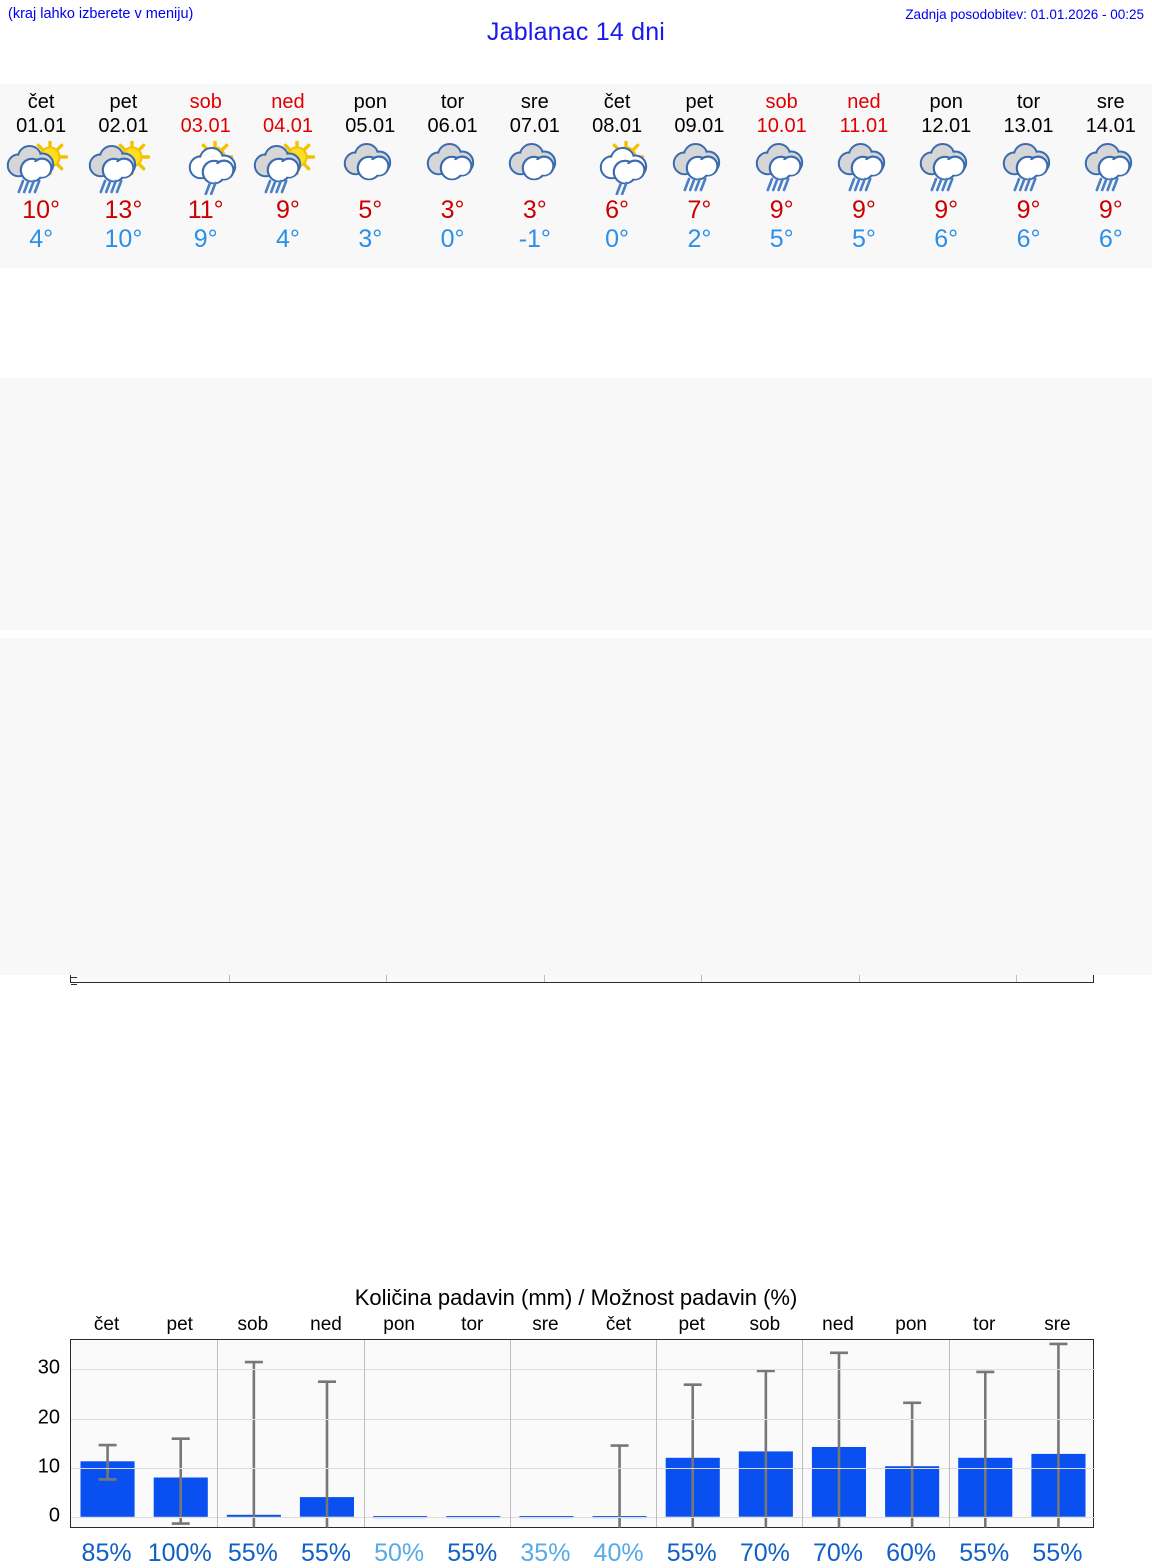 The height and width of the screenshot is (1568, 1152). I want to click on temp-min: -1°, so click(534, 239).